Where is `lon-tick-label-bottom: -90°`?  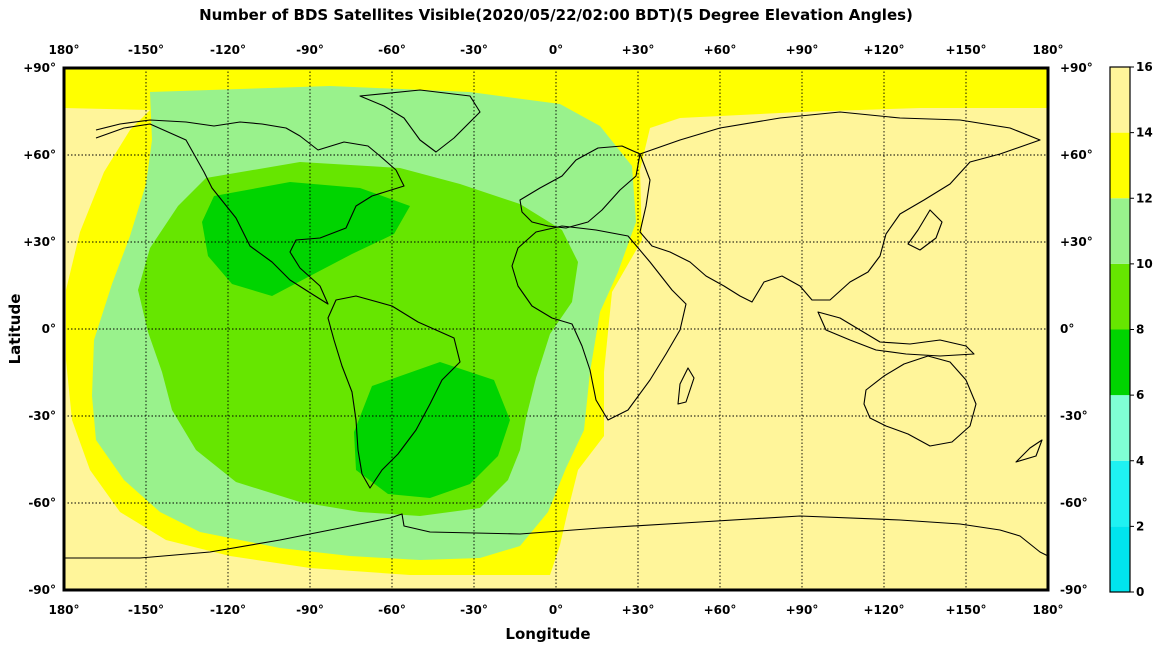
lon-tick-label-bottom: -90° is located at coordinates (310, 610).